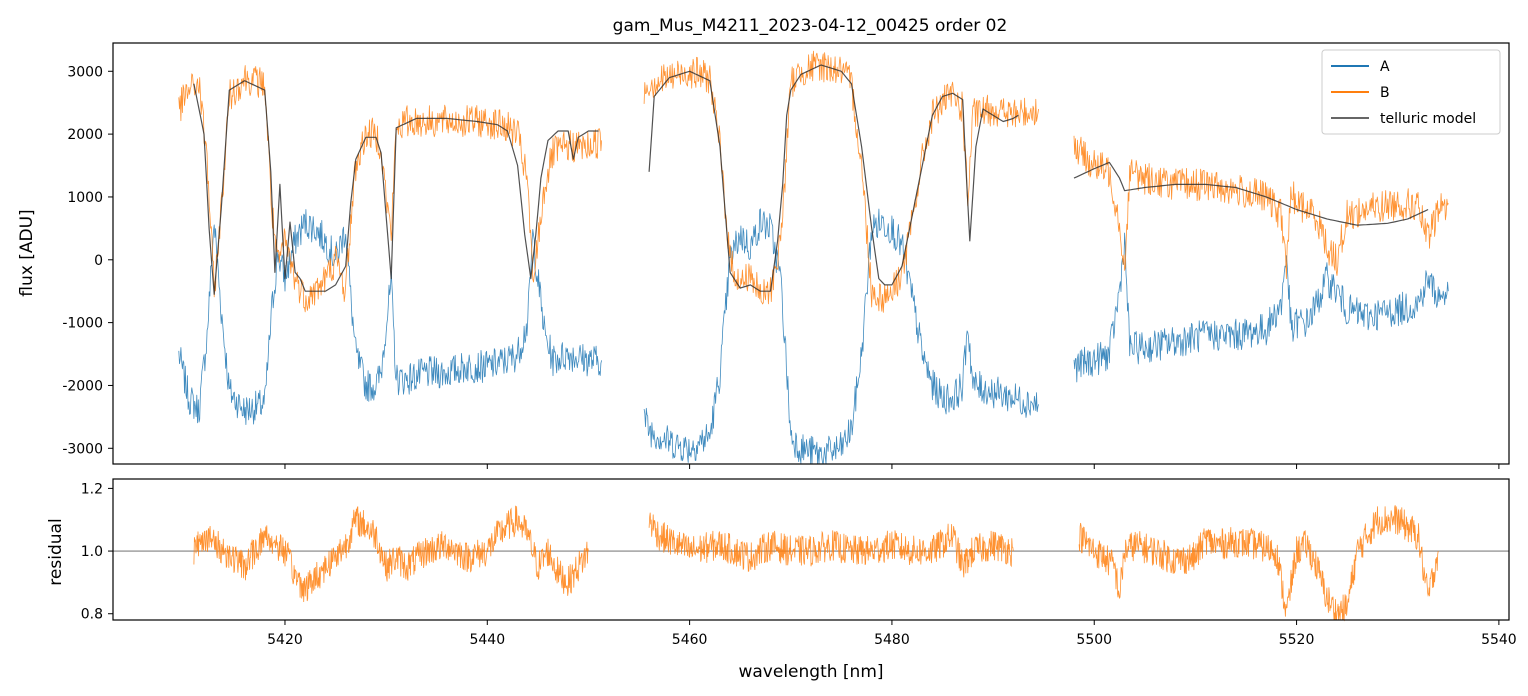 This screenshot has width=1528, height=696. Describe the element at coordinates (810, 26) in the screenshot. I see `chart-title: gam_Mus_M4211_2023-04-12_00425 order 02` at that location.